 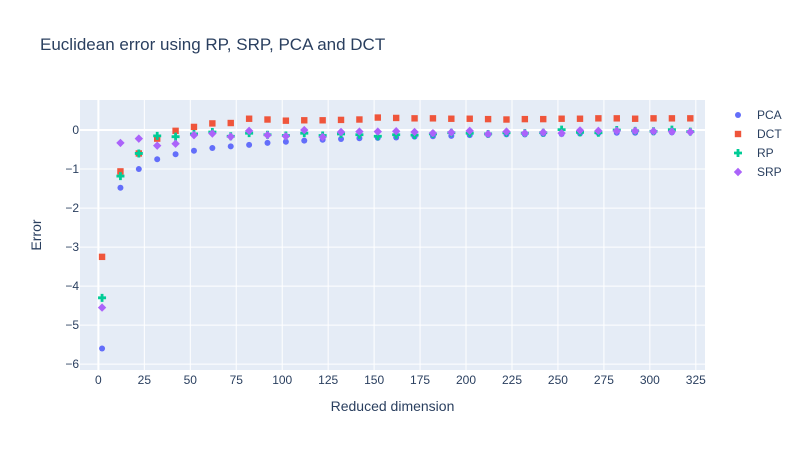 What do you see at coordinates (769, 134) in the screenshot?
I see `legend-label: DCT` at bounding box center [769, 134].